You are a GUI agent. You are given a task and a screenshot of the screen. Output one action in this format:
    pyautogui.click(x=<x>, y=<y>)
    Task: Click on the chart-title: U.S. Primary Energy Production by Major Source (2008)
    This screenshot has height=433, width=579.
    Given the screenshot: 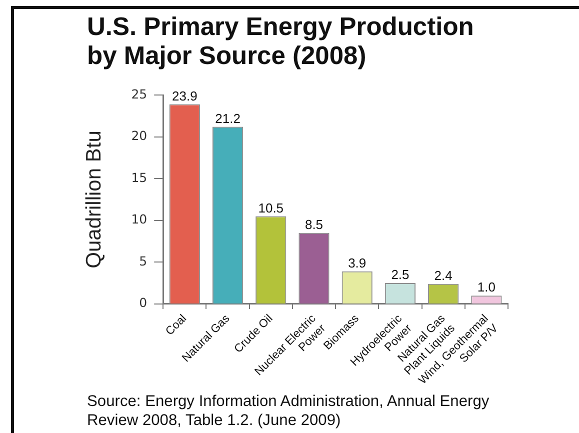 What is the action you would take?
    pyautogui.click(x=281, y=42)
    